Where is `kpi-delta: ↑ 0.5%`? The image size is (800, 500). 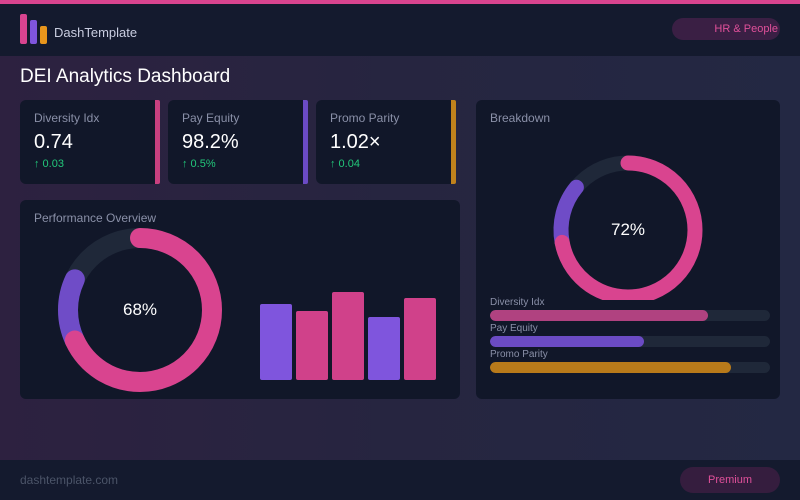
kpi-delta: ↑ 0.5% is located at coordinates (199, 164).